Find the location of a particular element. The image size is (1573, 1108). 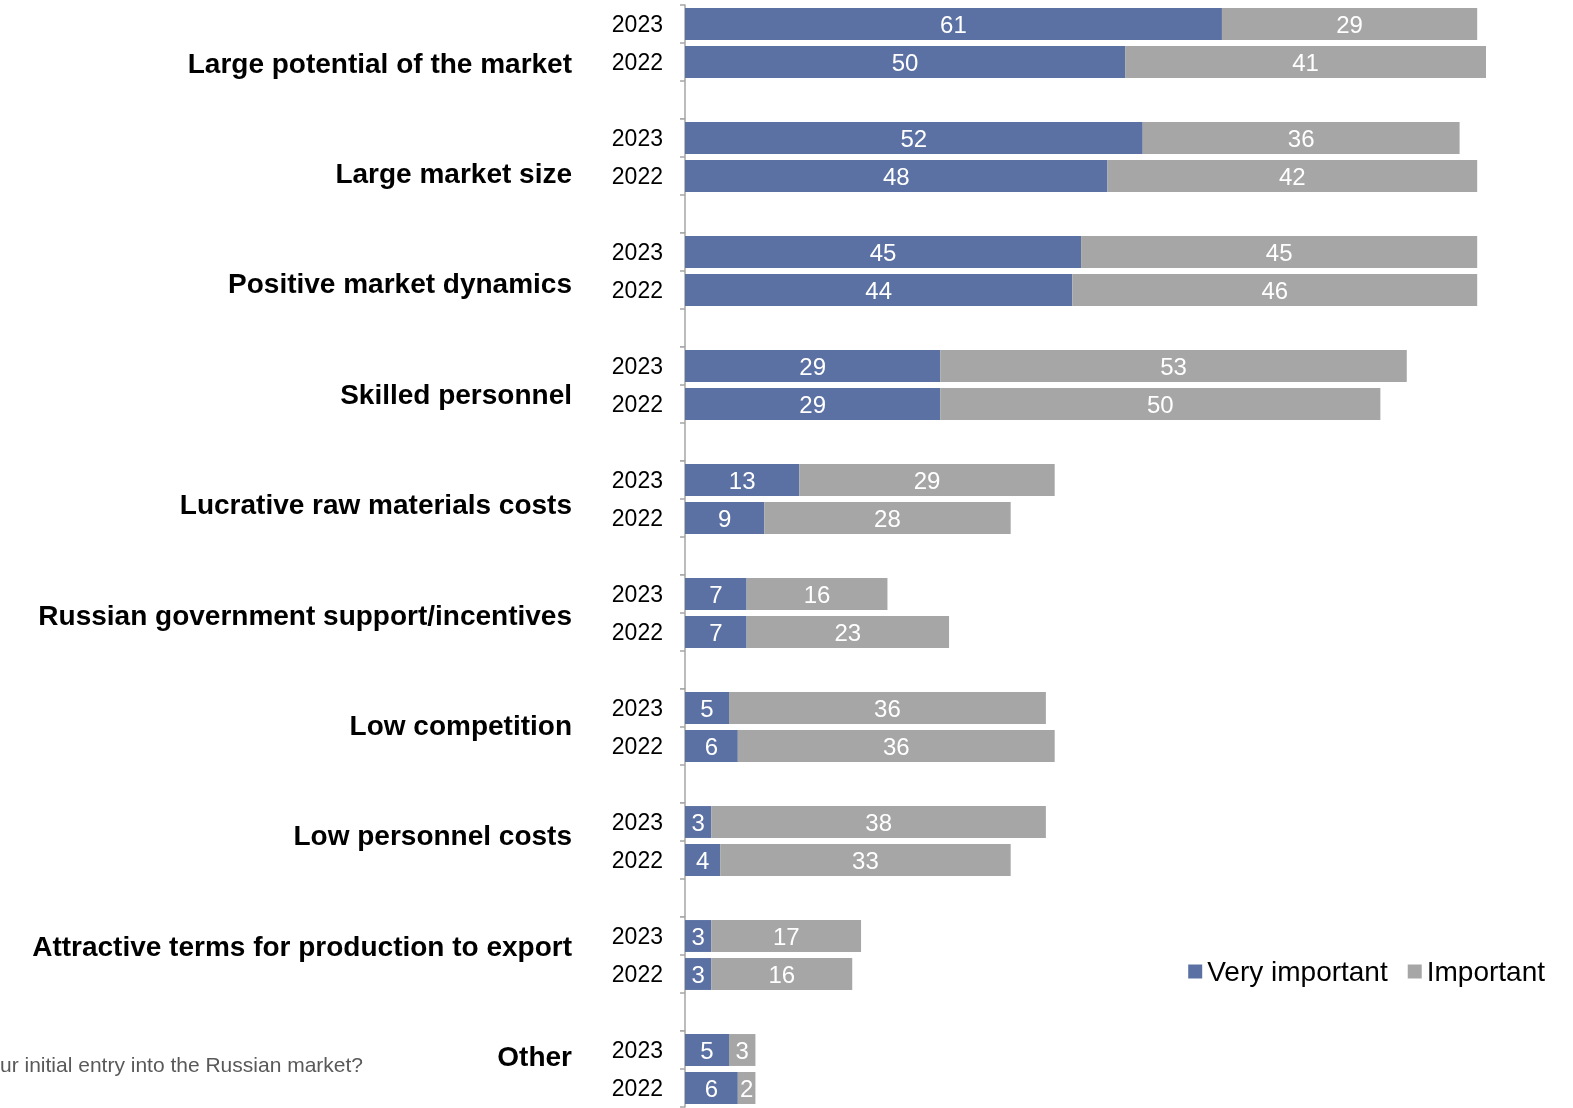

data-label: 38 is located at coordinates (878, 822).